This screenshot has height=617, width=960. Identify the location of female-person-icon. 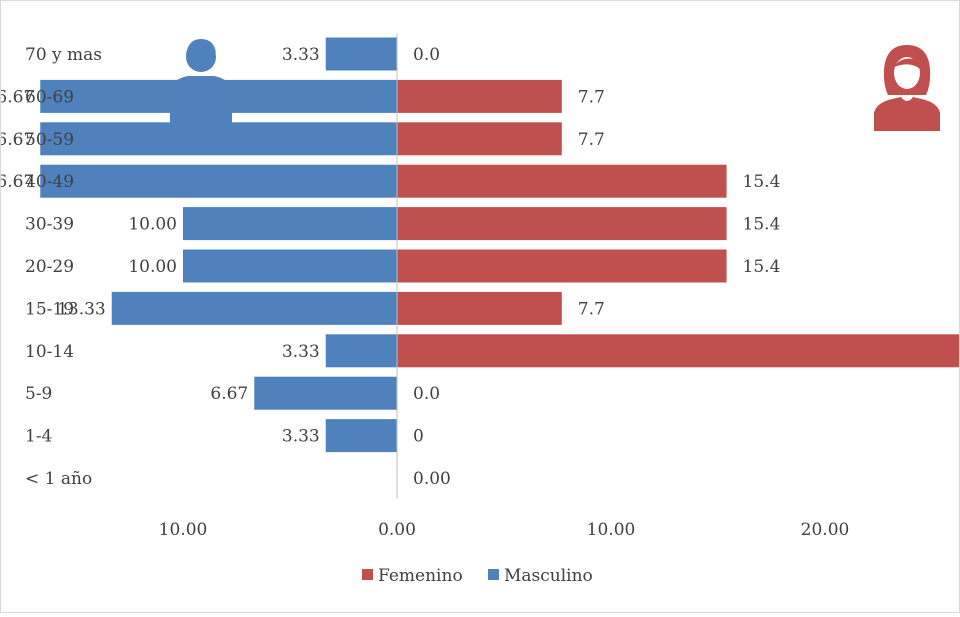
(907, 88).